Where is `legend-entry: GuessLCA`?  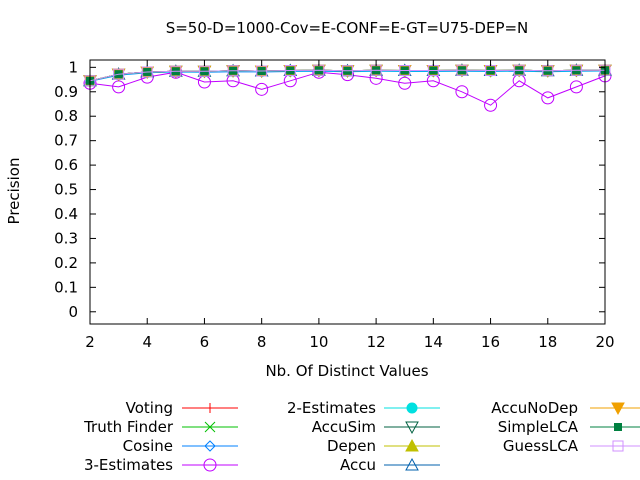
legend-entry: GuessLCA is located at coordinates (571, 446).